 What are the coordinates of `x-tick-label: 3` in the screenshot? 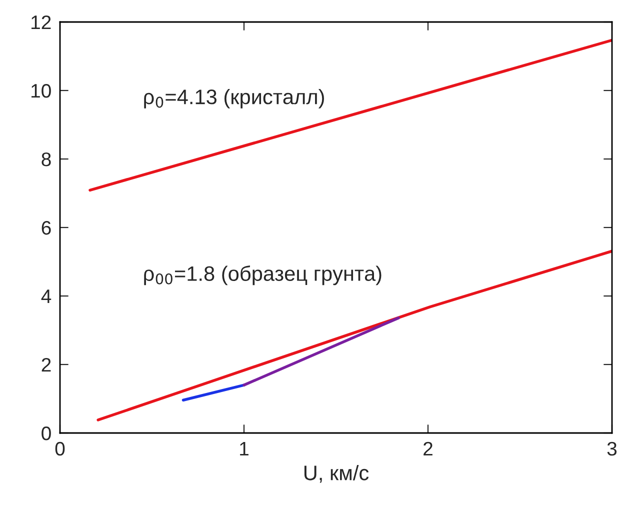 It's located at (612, 449).